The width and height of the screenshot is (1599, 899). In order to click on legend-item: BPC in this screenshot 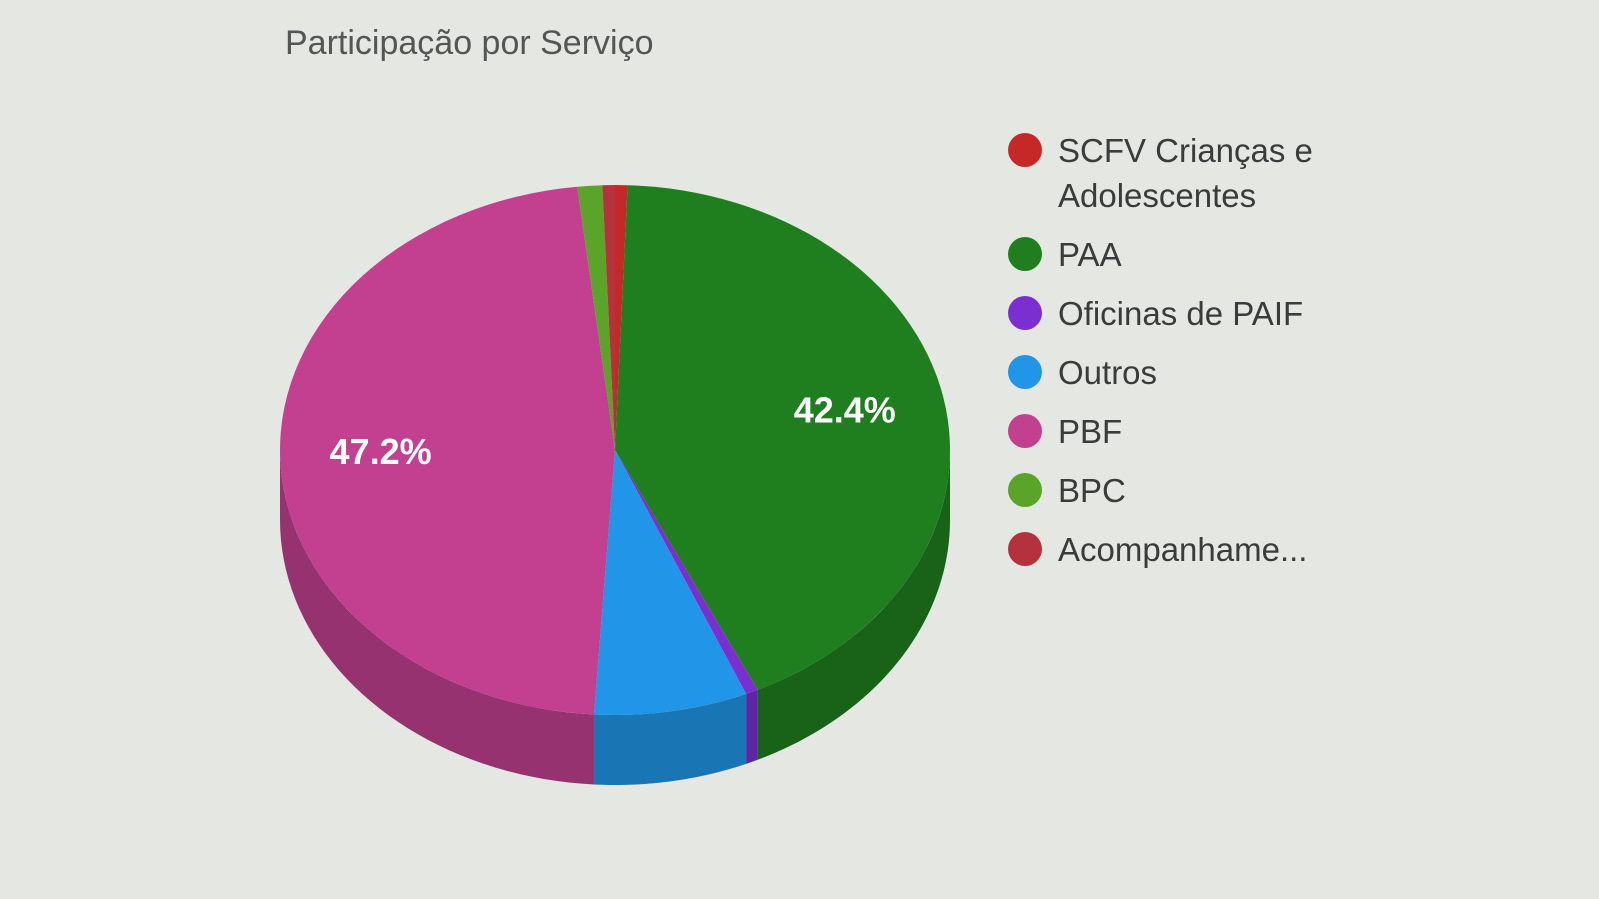, I will do `click(1168, 490)`.